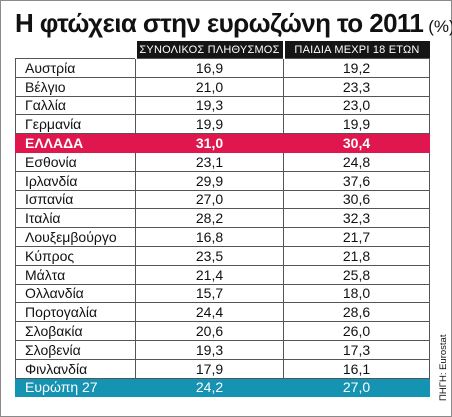 This screenshot has height=417, width=452. What do you see at coordinates (75, 68) in the screenshot?
I see `country-cell: Αυστρία` at bounding box center [75, 68].